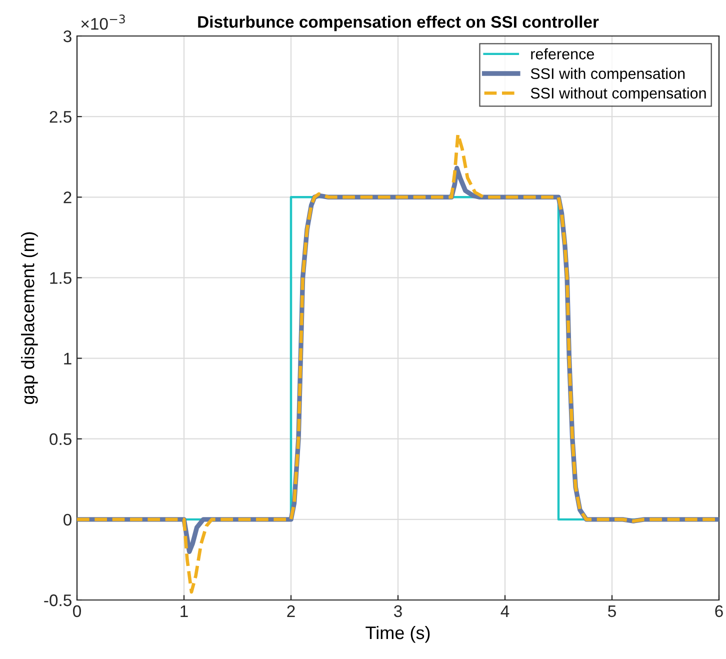 Image resolution: width=726 pixels, height=659 pixels. Describe the element at coordinates (719, 611) in the screenshot. I see `x-tick-label: 6` at that location.